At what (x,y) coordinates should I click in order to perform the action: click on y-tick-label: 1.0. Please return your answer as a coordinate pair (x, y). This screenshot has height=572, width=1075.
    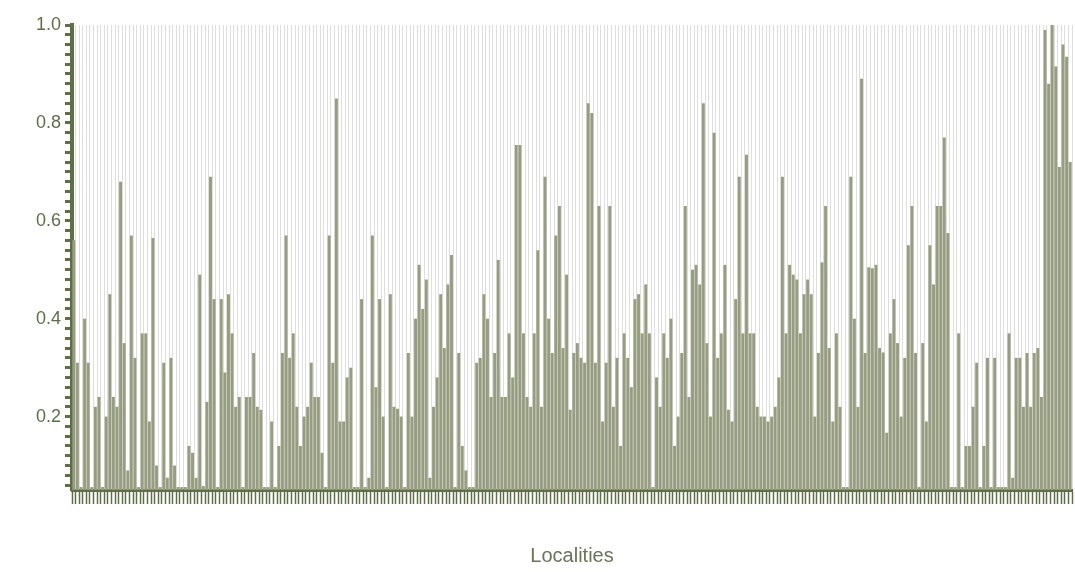
    Looking at the image, I should click on (48, 23).